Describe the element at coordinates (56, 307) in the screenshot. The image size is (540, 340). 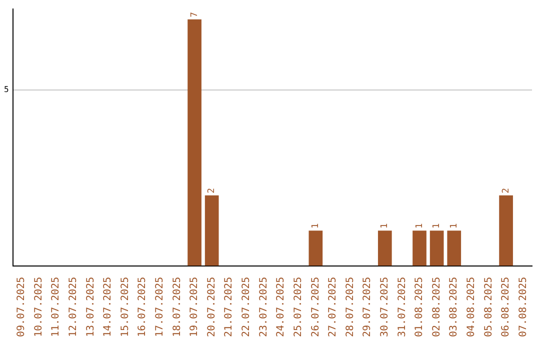
I see `x-tick-label: 11.07.2025` at that location.